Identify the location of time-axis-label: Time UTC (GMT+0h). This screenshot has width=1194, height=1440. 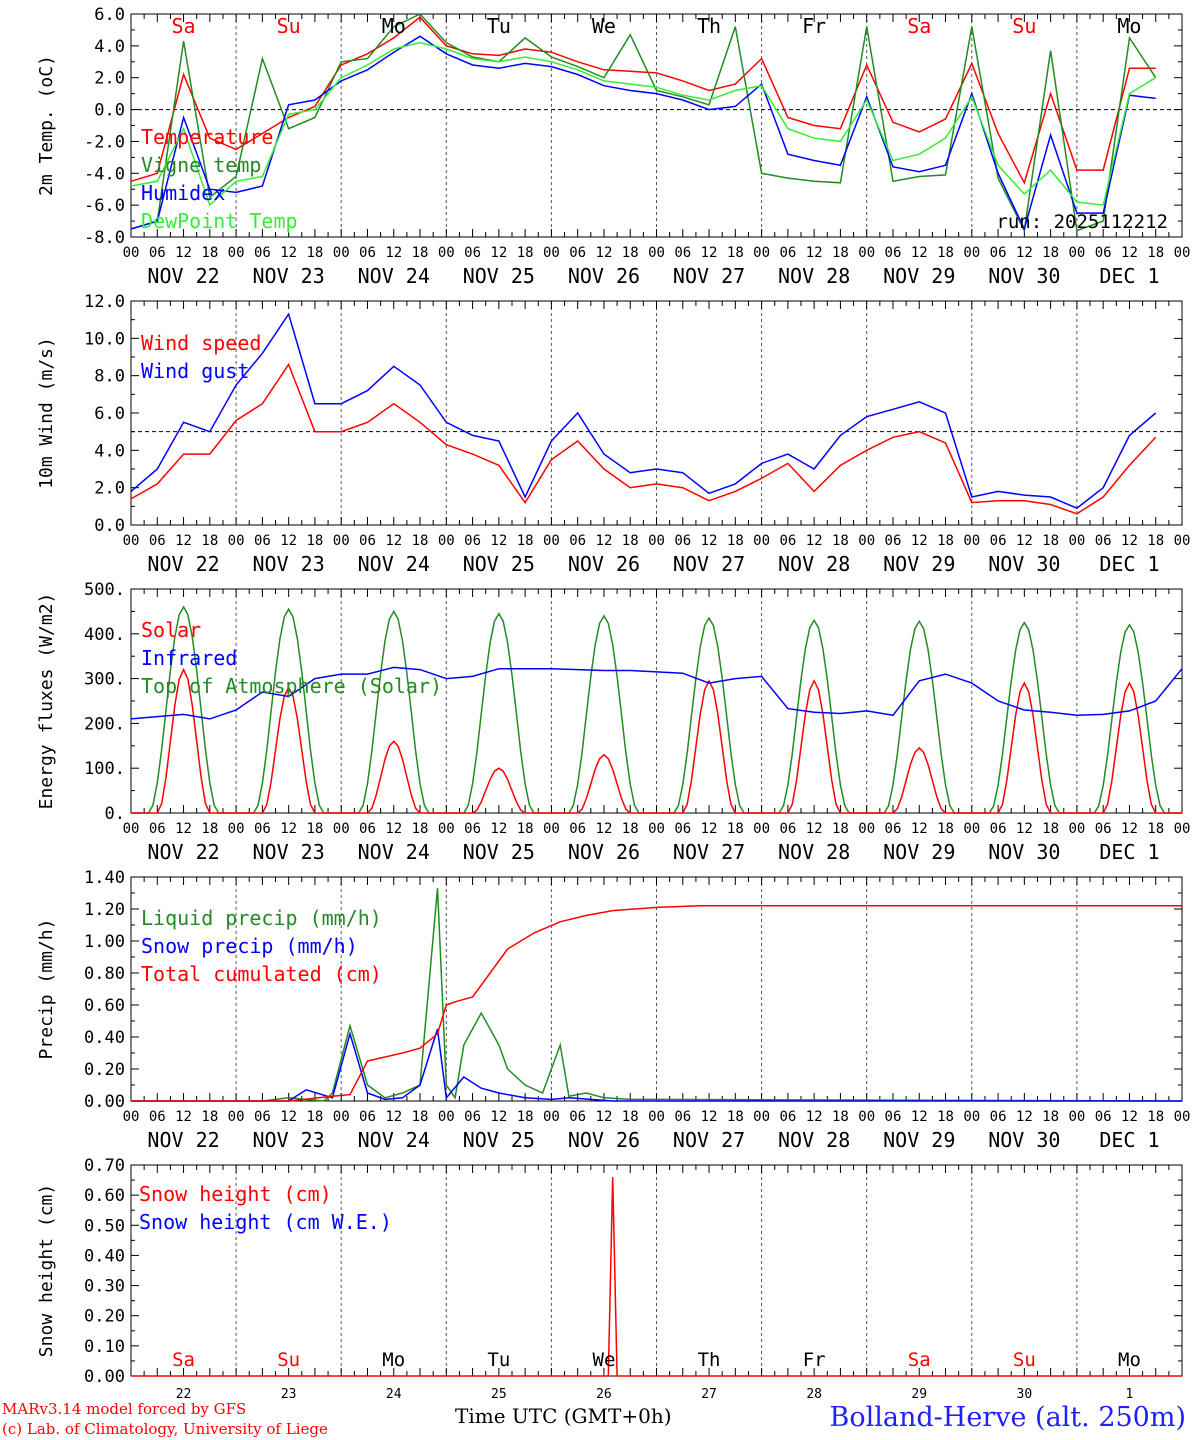
(563, 1416).